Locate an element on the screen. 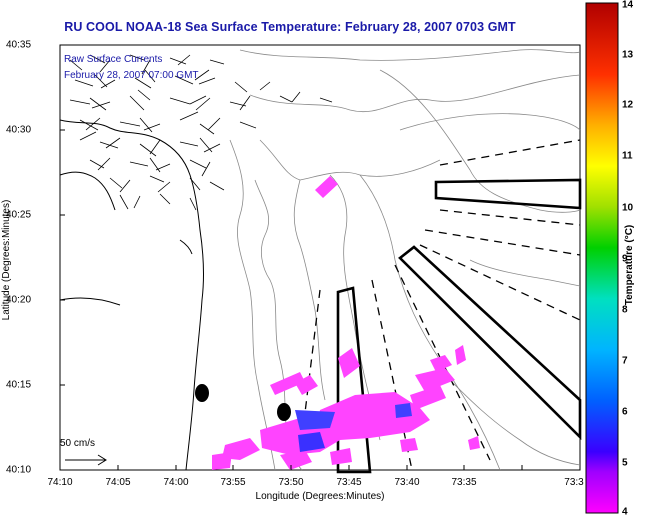 The width and height of the screenshot is (651, 519). scale-label: 50 cm/s is located at coordinates (78, 443).